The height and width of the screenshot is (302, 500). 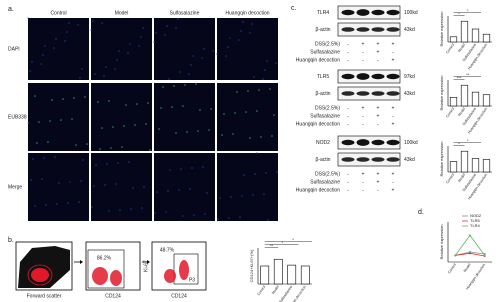 What do you see at coordinates (461, 178) in the screenshot?
I see `category-label: Model` at bounding box center [461, 178].